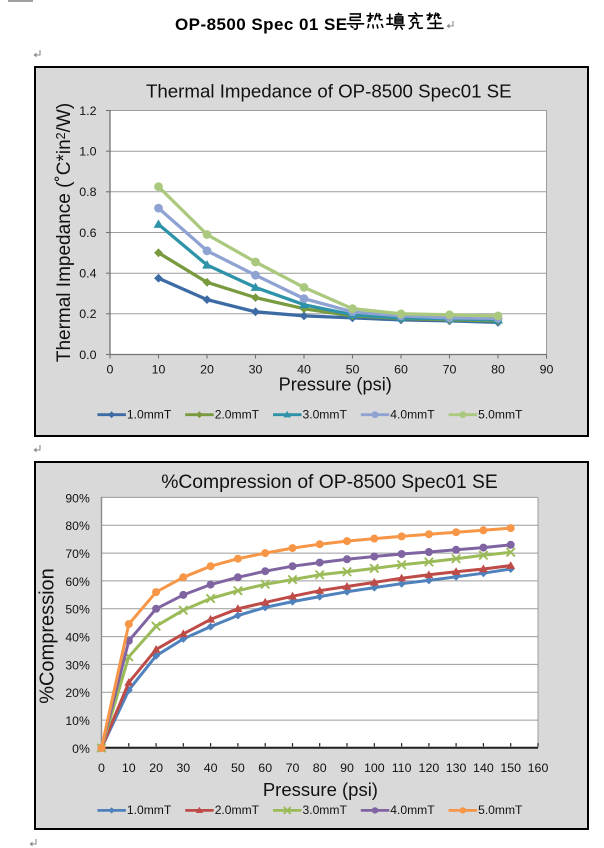 The width and height of the screenshot is (604, 848). I want to click on svg-text: 40%, so click(77, 638).